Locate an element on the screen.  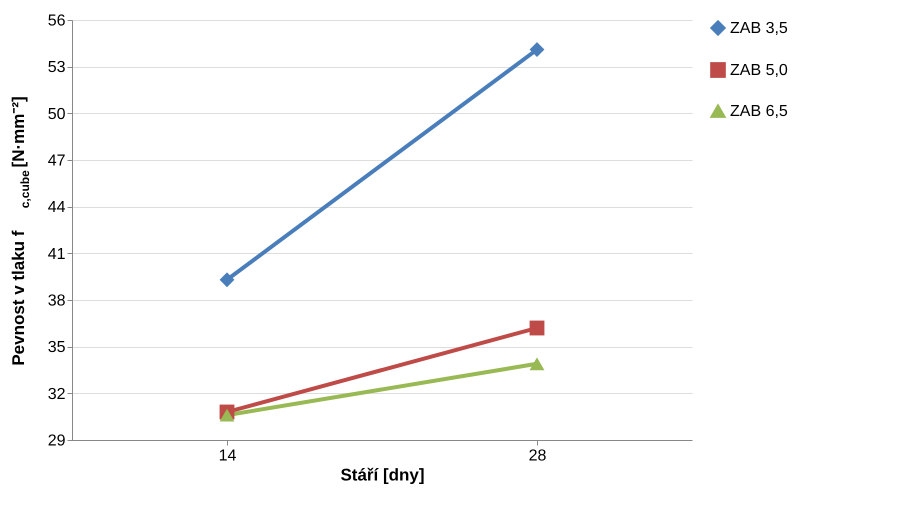
y-tick-label: 32 is located at coordinates (57, 394).